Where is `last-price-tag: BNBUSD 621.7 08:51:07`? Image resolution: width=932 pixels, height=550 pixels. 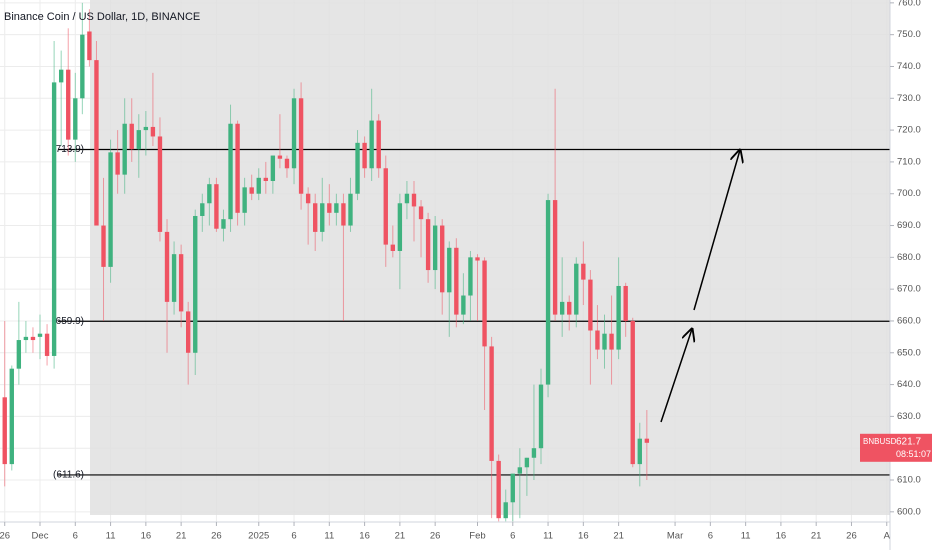
last-price-tag: BNBUSD 621.7 08:51:07 is located at coordinates (896, 447).